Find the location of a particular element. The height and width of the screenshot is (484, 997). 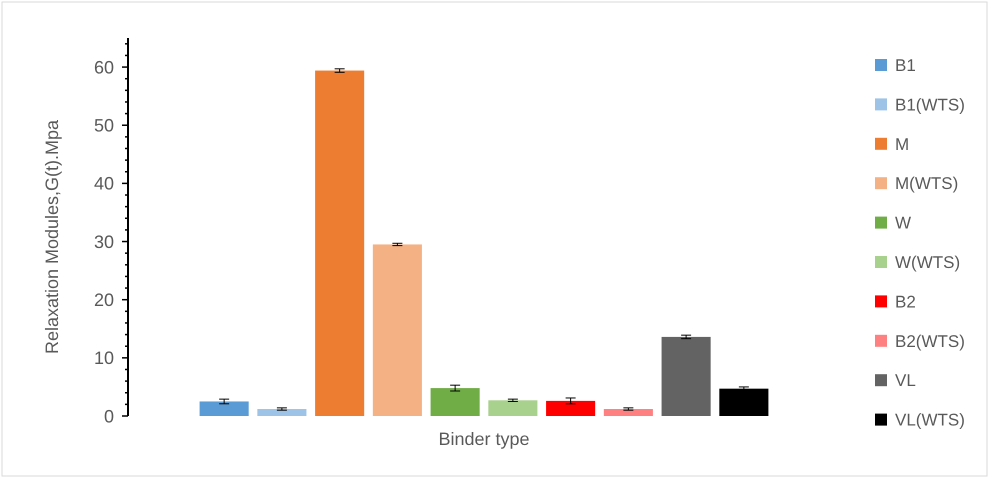

y-tick-label: 0 is located at coordinates (109, 416).